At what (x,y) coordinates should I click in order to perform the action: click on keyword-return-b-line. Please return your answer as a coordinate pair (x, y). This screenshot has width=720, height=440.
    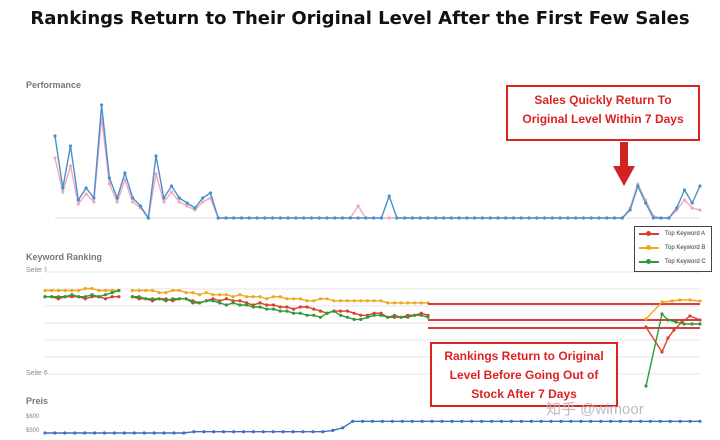
    Looking at the image, I should click on (673, 309).